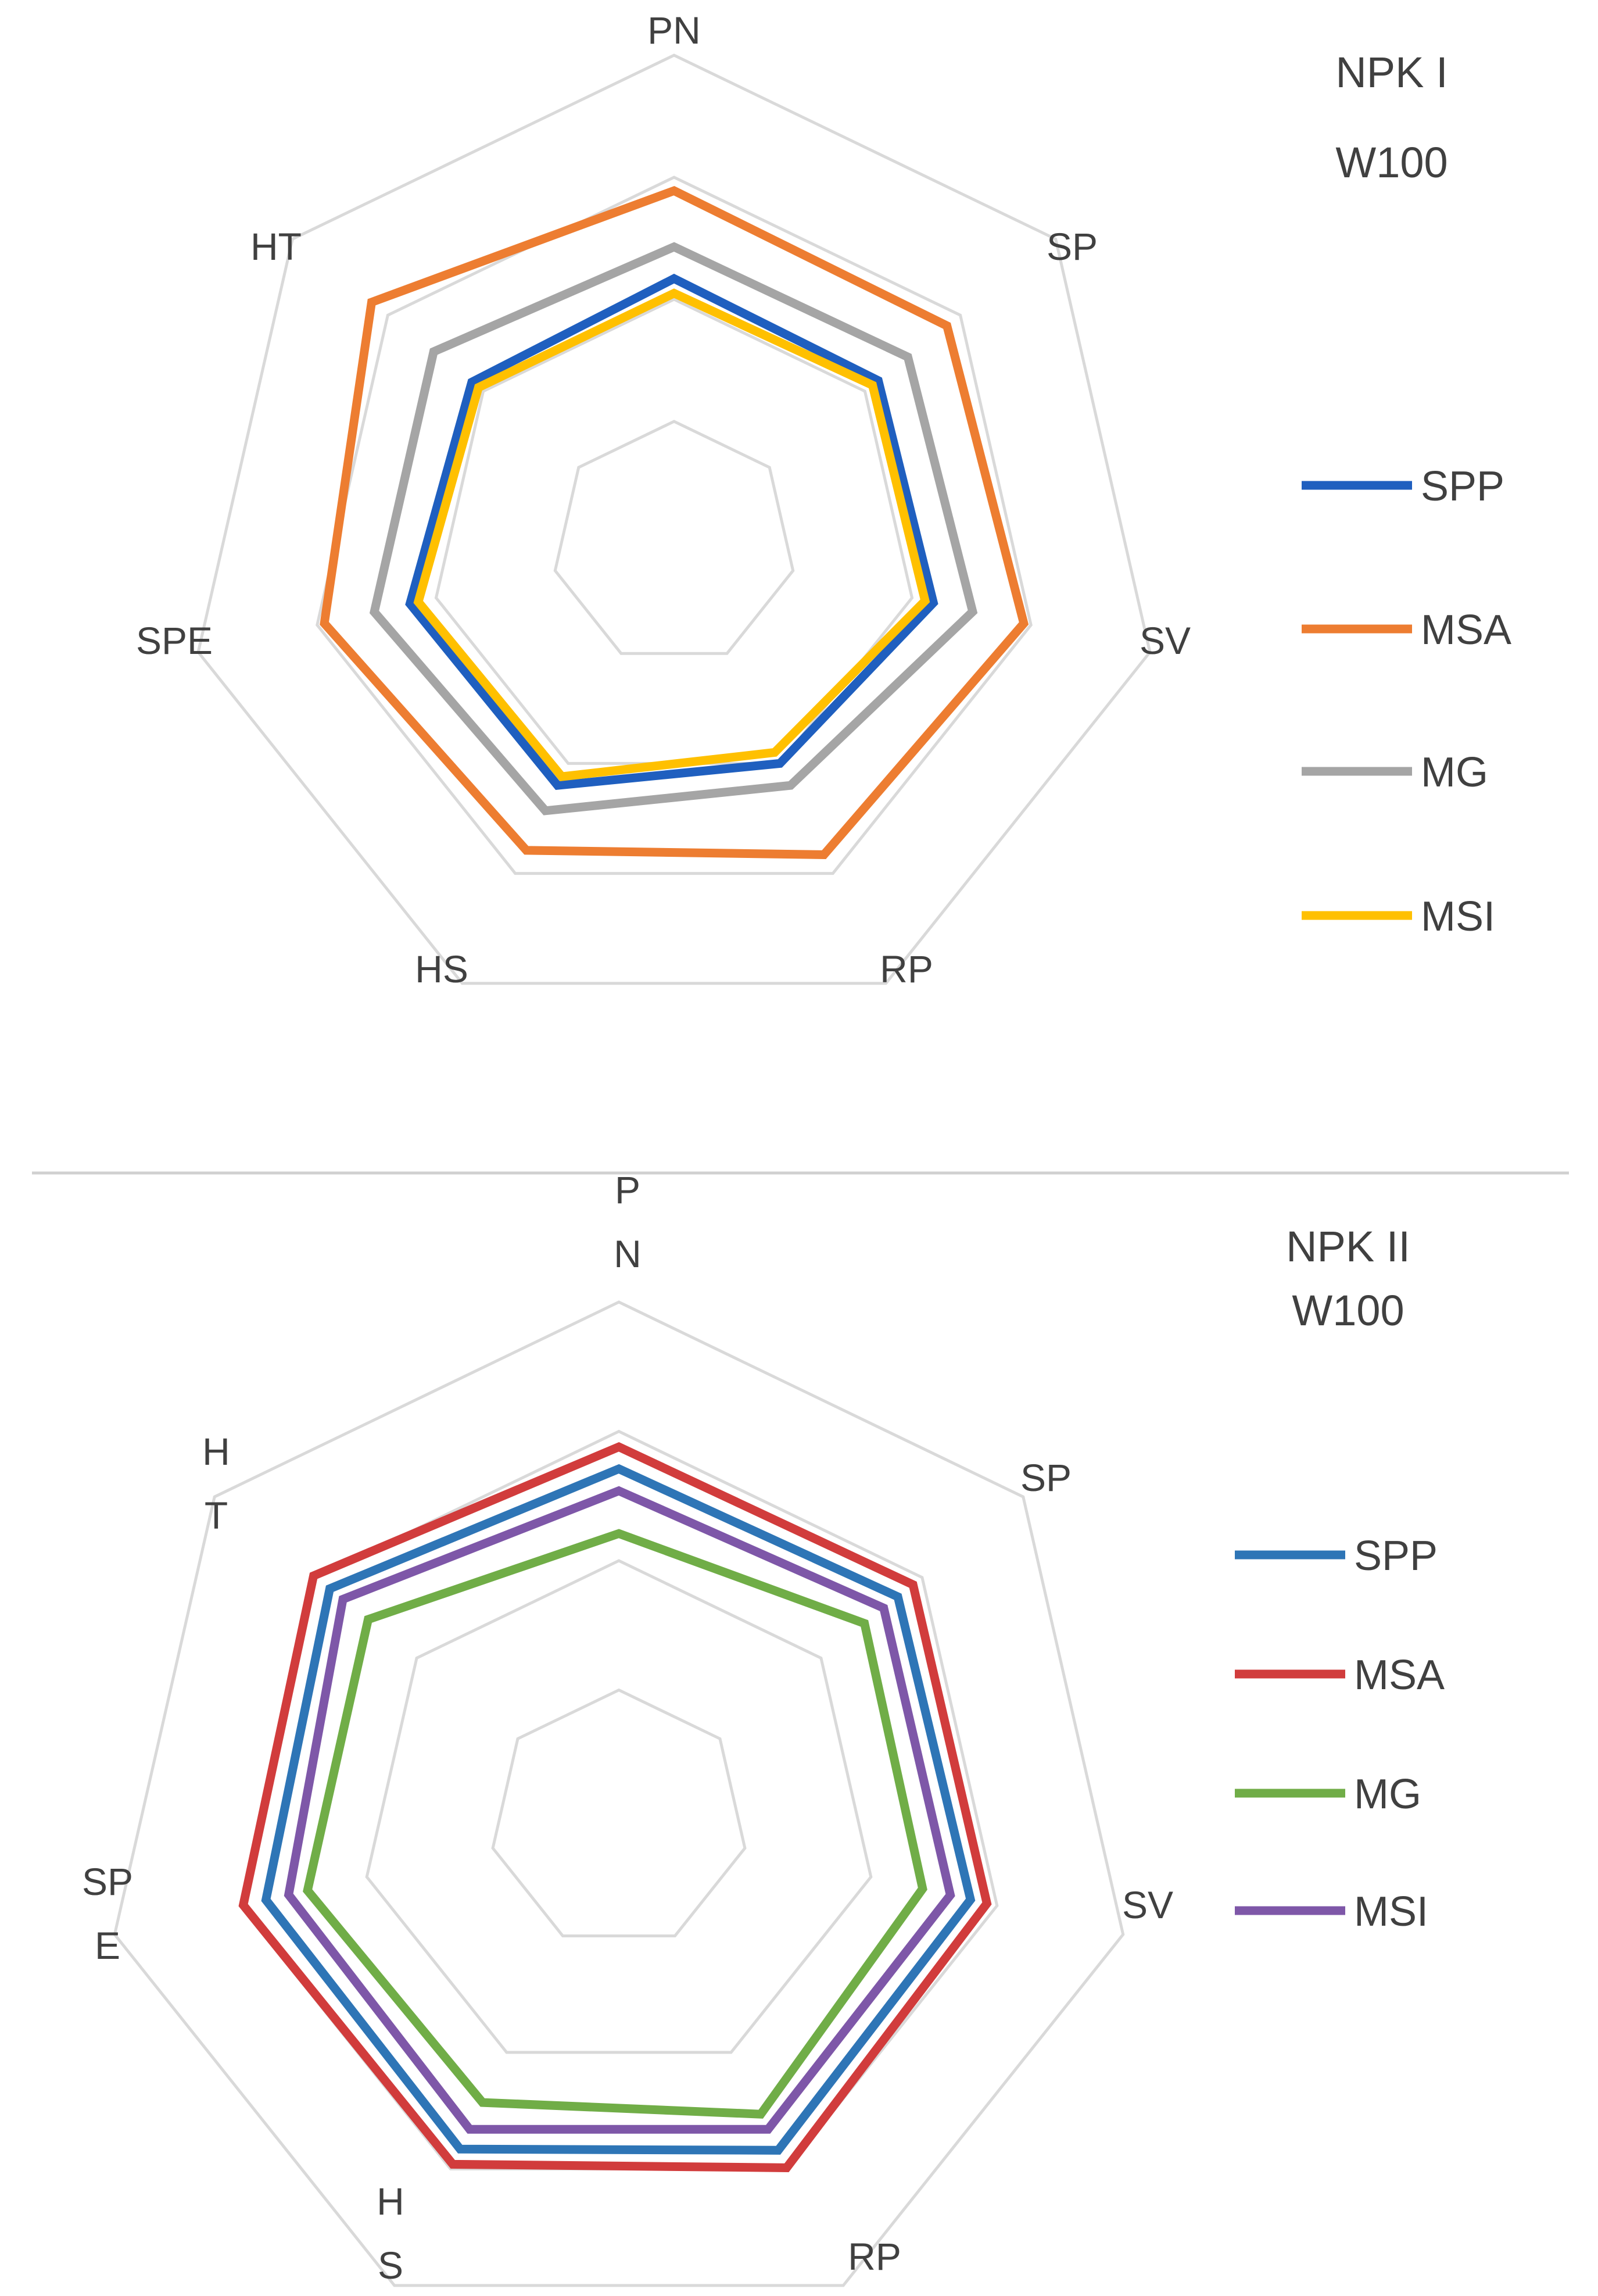 This screenshot has height=2296, width=1598. I want to click on axis-label-pn: PN, so click(674, 30).